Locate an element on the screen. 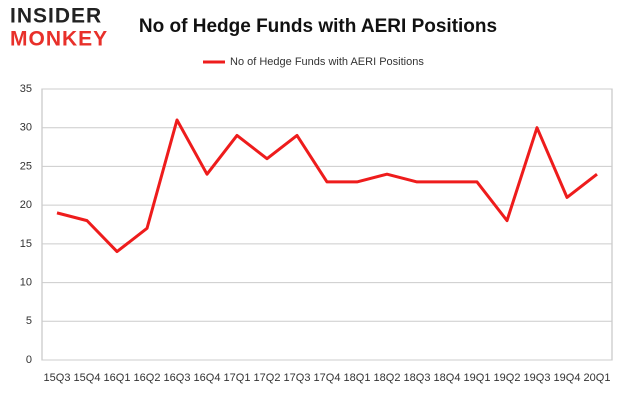 The width and height of the screenshot is (635, 405). y-tick-label: 30 is located at coordinates (26, 128).